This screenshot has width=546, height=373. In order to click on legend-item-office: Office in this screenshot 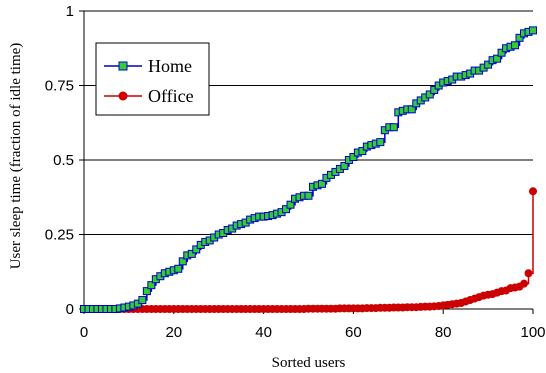, I will do `click(149, 96)`.